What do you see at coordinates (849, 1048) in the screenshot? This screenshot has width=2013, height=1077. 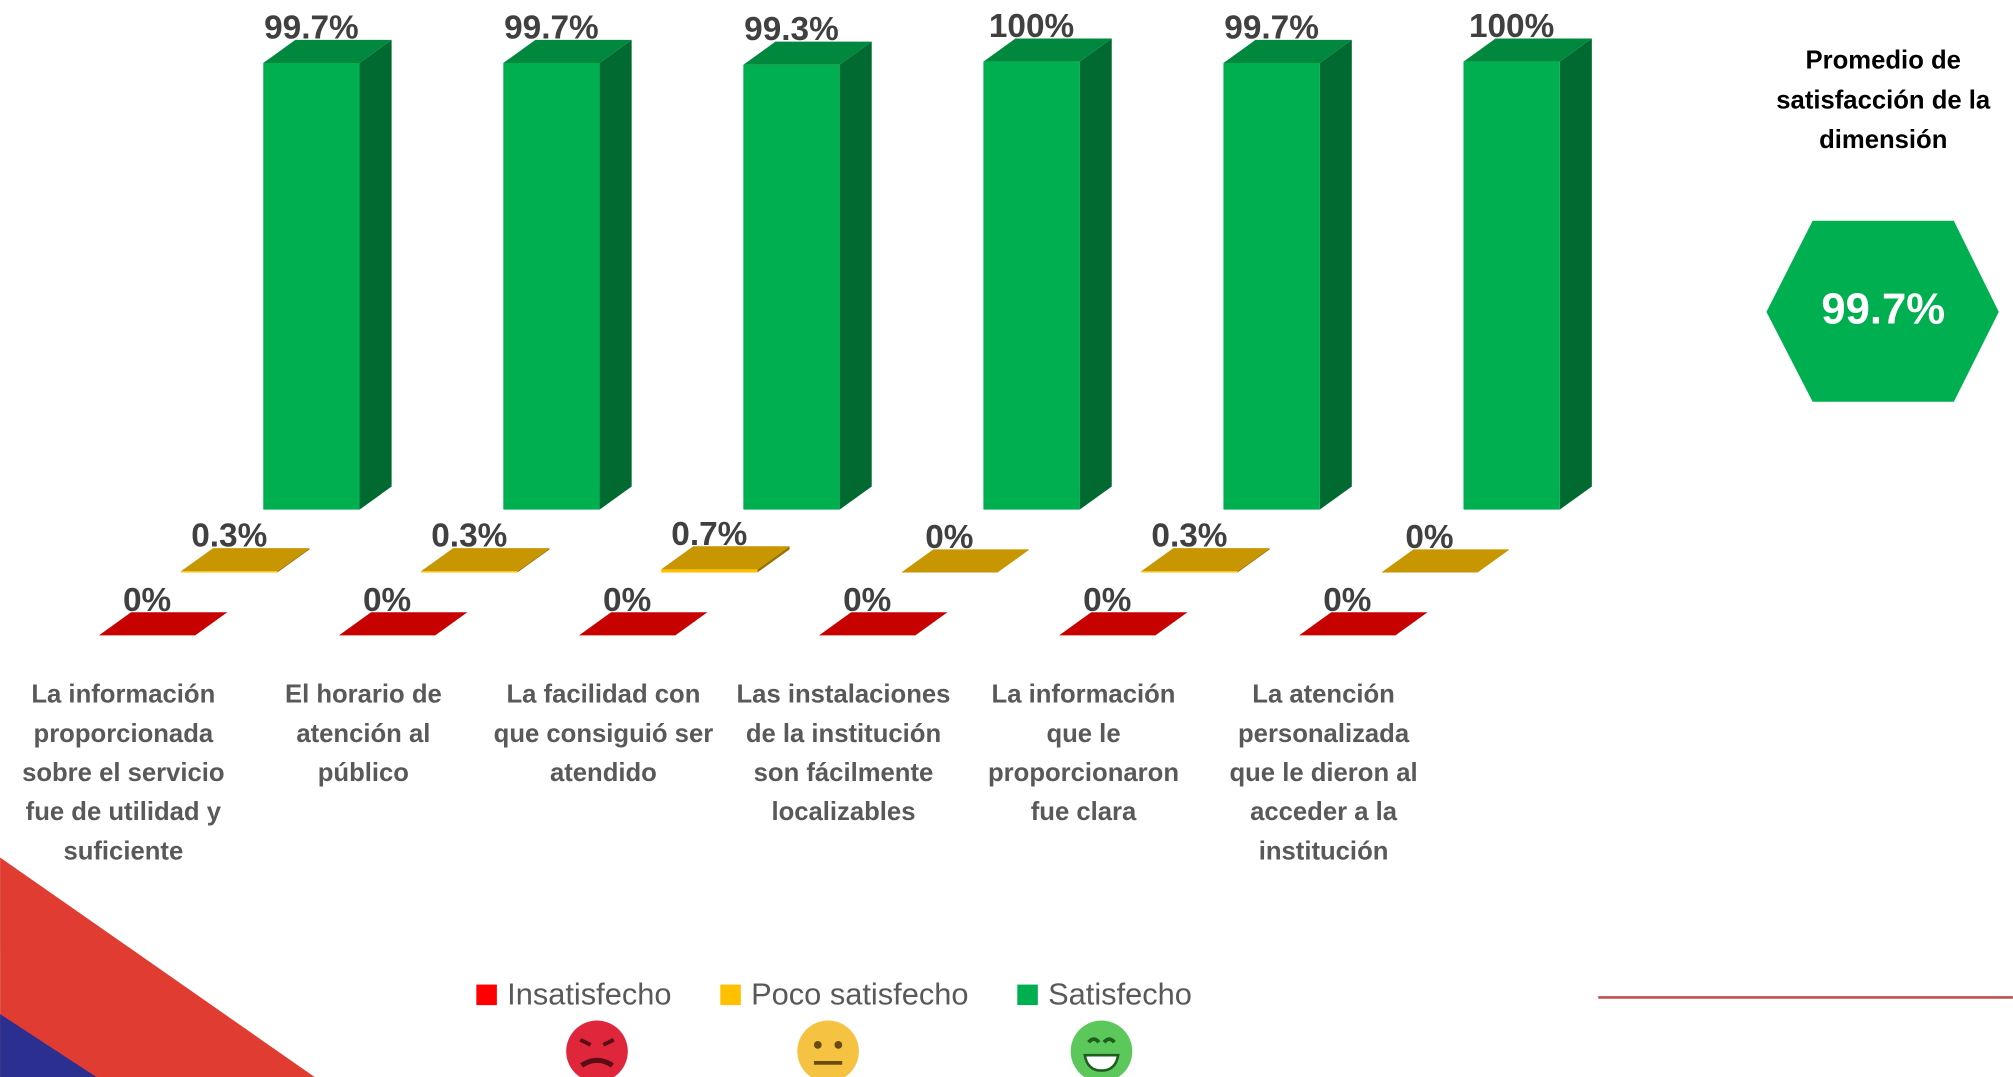 I see `legend-icons` at bounding box center [849, 1048].